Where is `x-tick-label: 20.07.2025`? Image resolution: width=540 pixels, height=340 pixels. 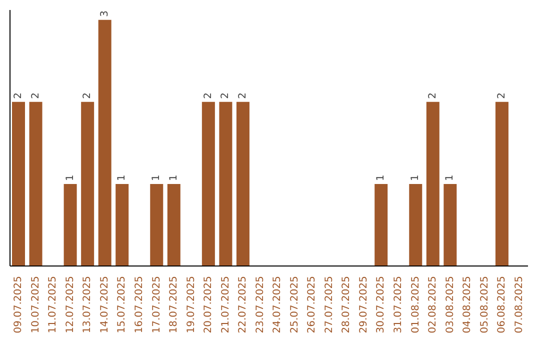
x-tick-label: 20.07.2025 is located at coordinates (208, 305).